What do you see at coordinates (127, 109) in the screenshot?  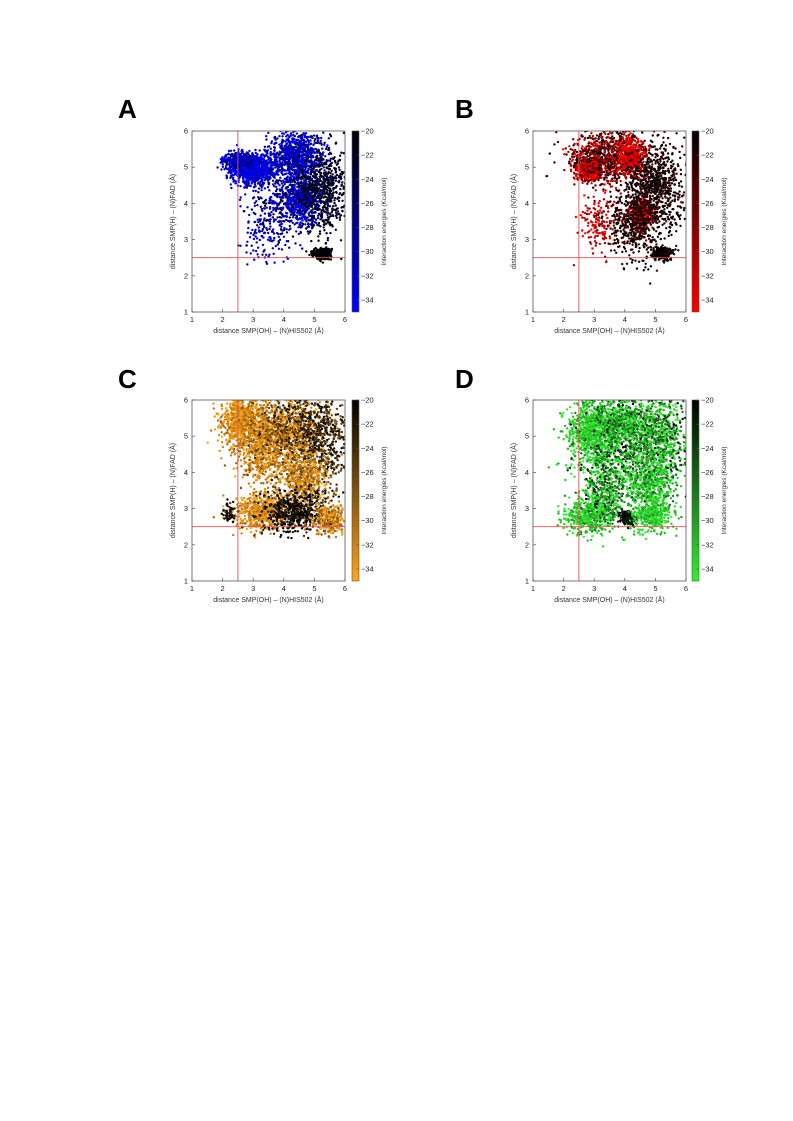 I see `panel-letter: A` at bounding box center [127, 109].